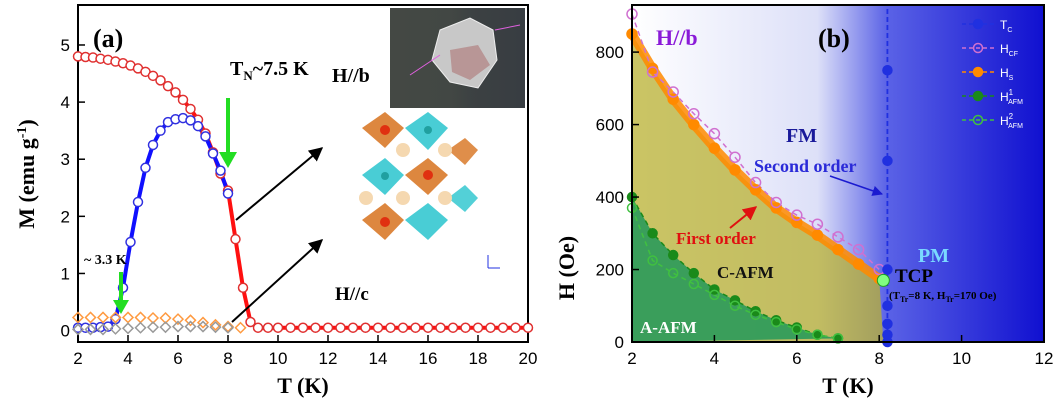 This screenshot has width=1059, height=405. Describe the element at coordinates (677, 37) in the screenshot. I see `hb-direction-label: H//b` at that location.